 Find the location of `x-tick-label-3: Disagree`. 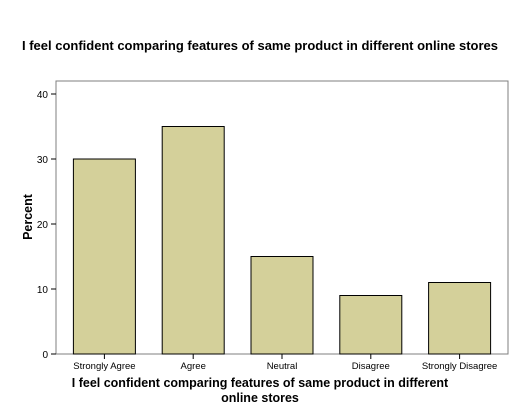

x-tick-label-3: Disagree is located at coordinates (371, 366).